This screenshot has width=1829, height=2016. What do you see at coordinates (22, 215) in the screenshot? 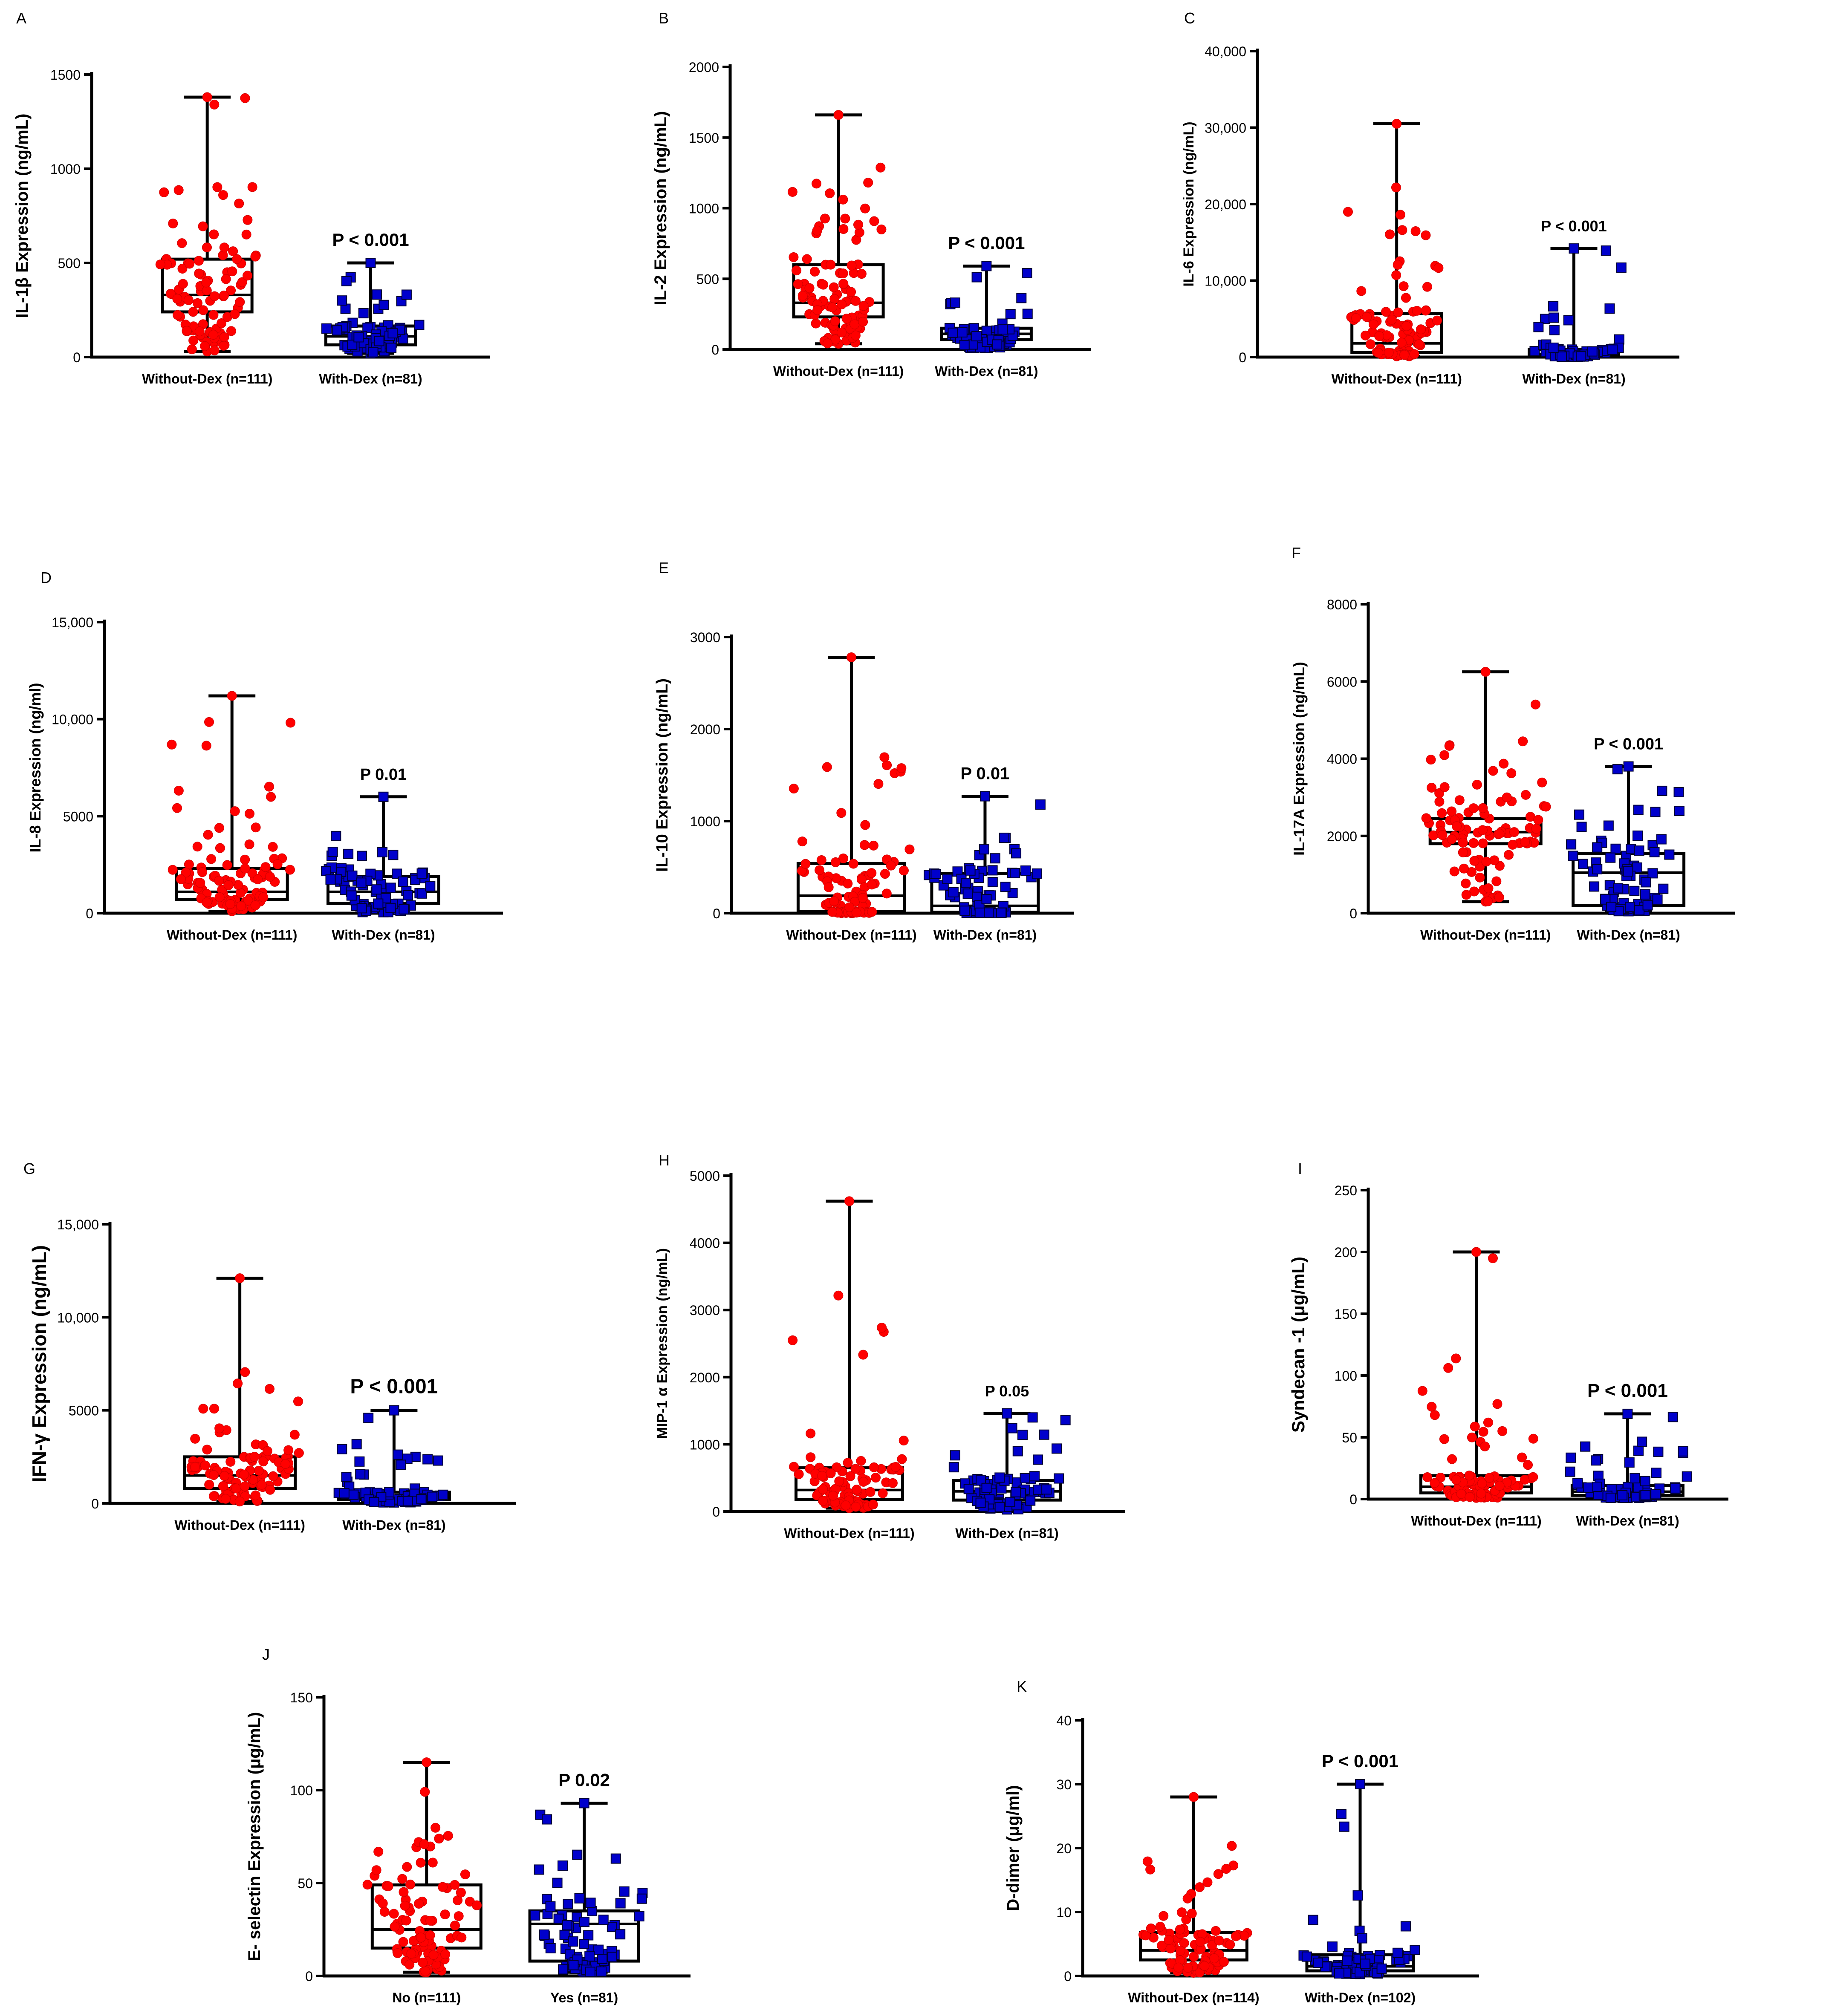
I see `y-axis-title: IL-1β Expression (ng/mL)` at bounding box center [22, 215].